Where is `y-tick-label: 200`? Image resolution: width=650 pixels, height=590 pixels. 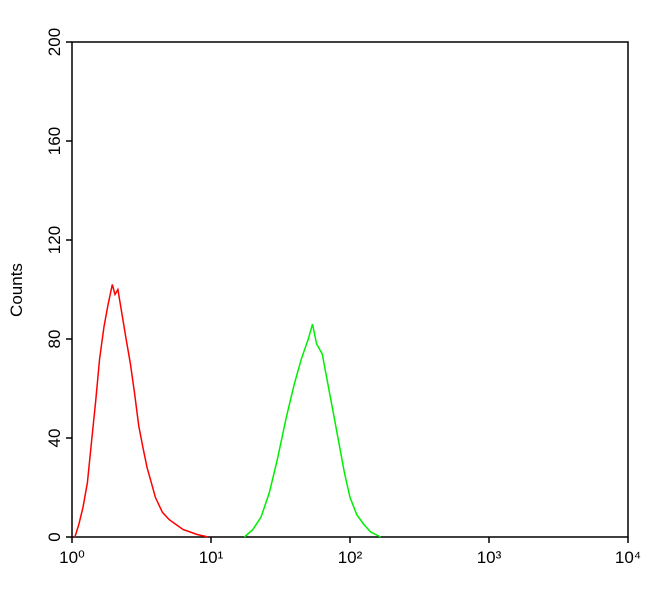 y-tick-label: 200 is located at coordinates (54, 42).